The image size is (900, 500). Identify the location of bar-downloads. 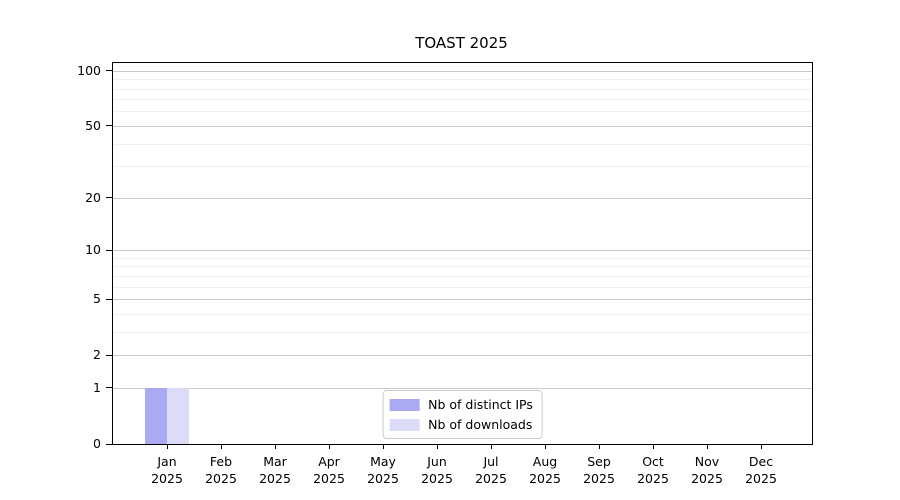
(178, 415).